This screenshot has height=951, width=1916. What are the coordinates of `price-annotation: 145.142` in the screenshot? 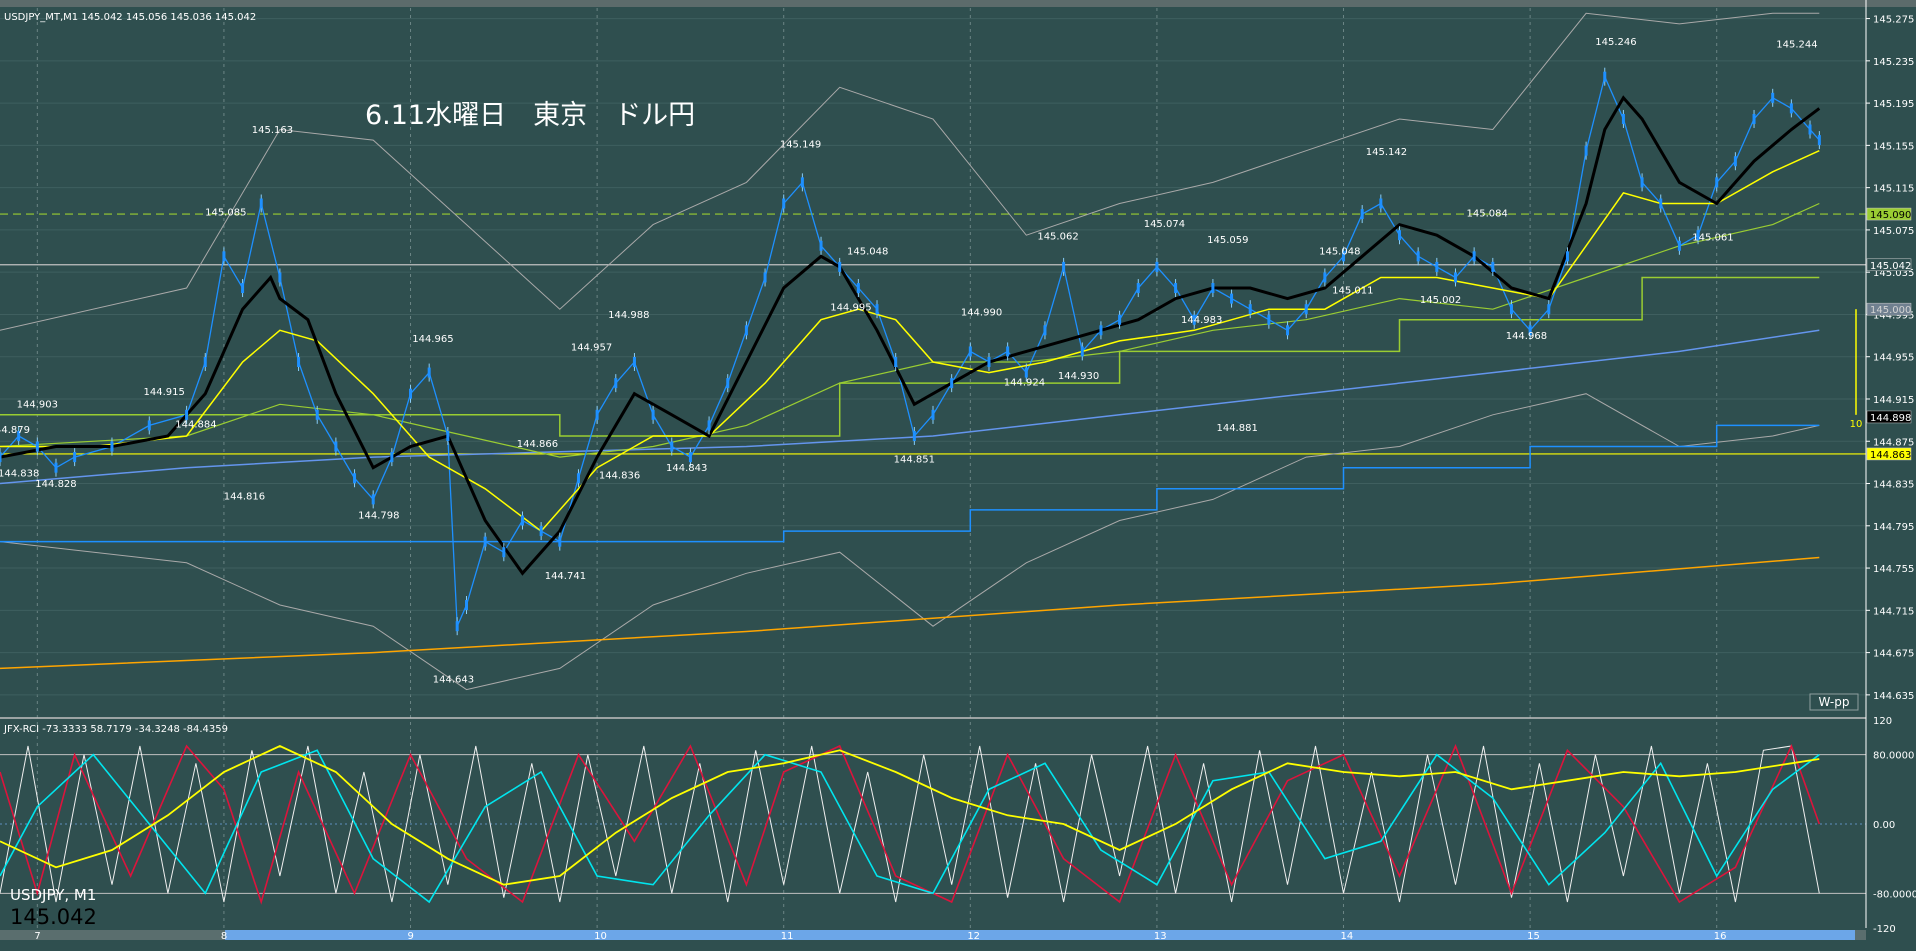 It's located at (1386, 152).